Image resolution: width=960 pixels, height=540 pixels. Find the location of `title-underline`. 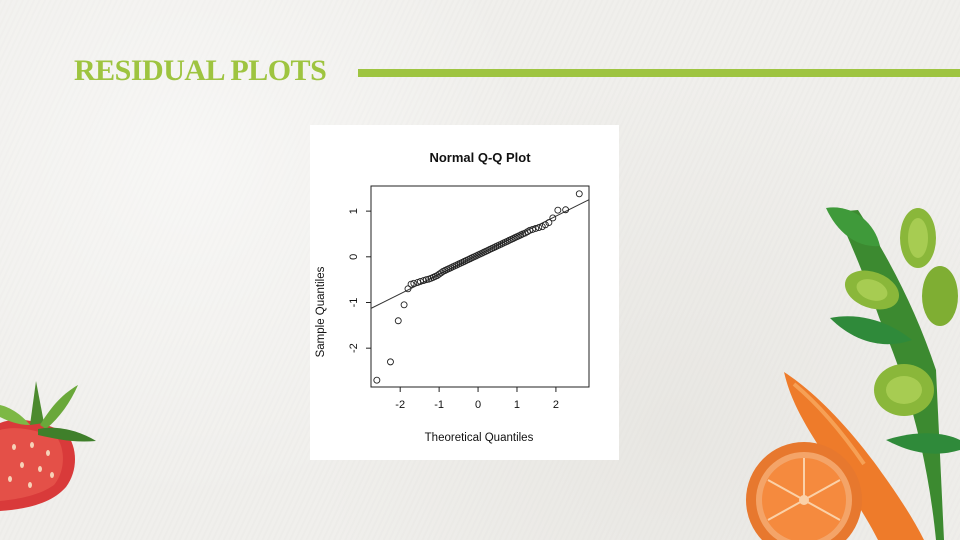

title-underline is located at coordinates (659, 73).